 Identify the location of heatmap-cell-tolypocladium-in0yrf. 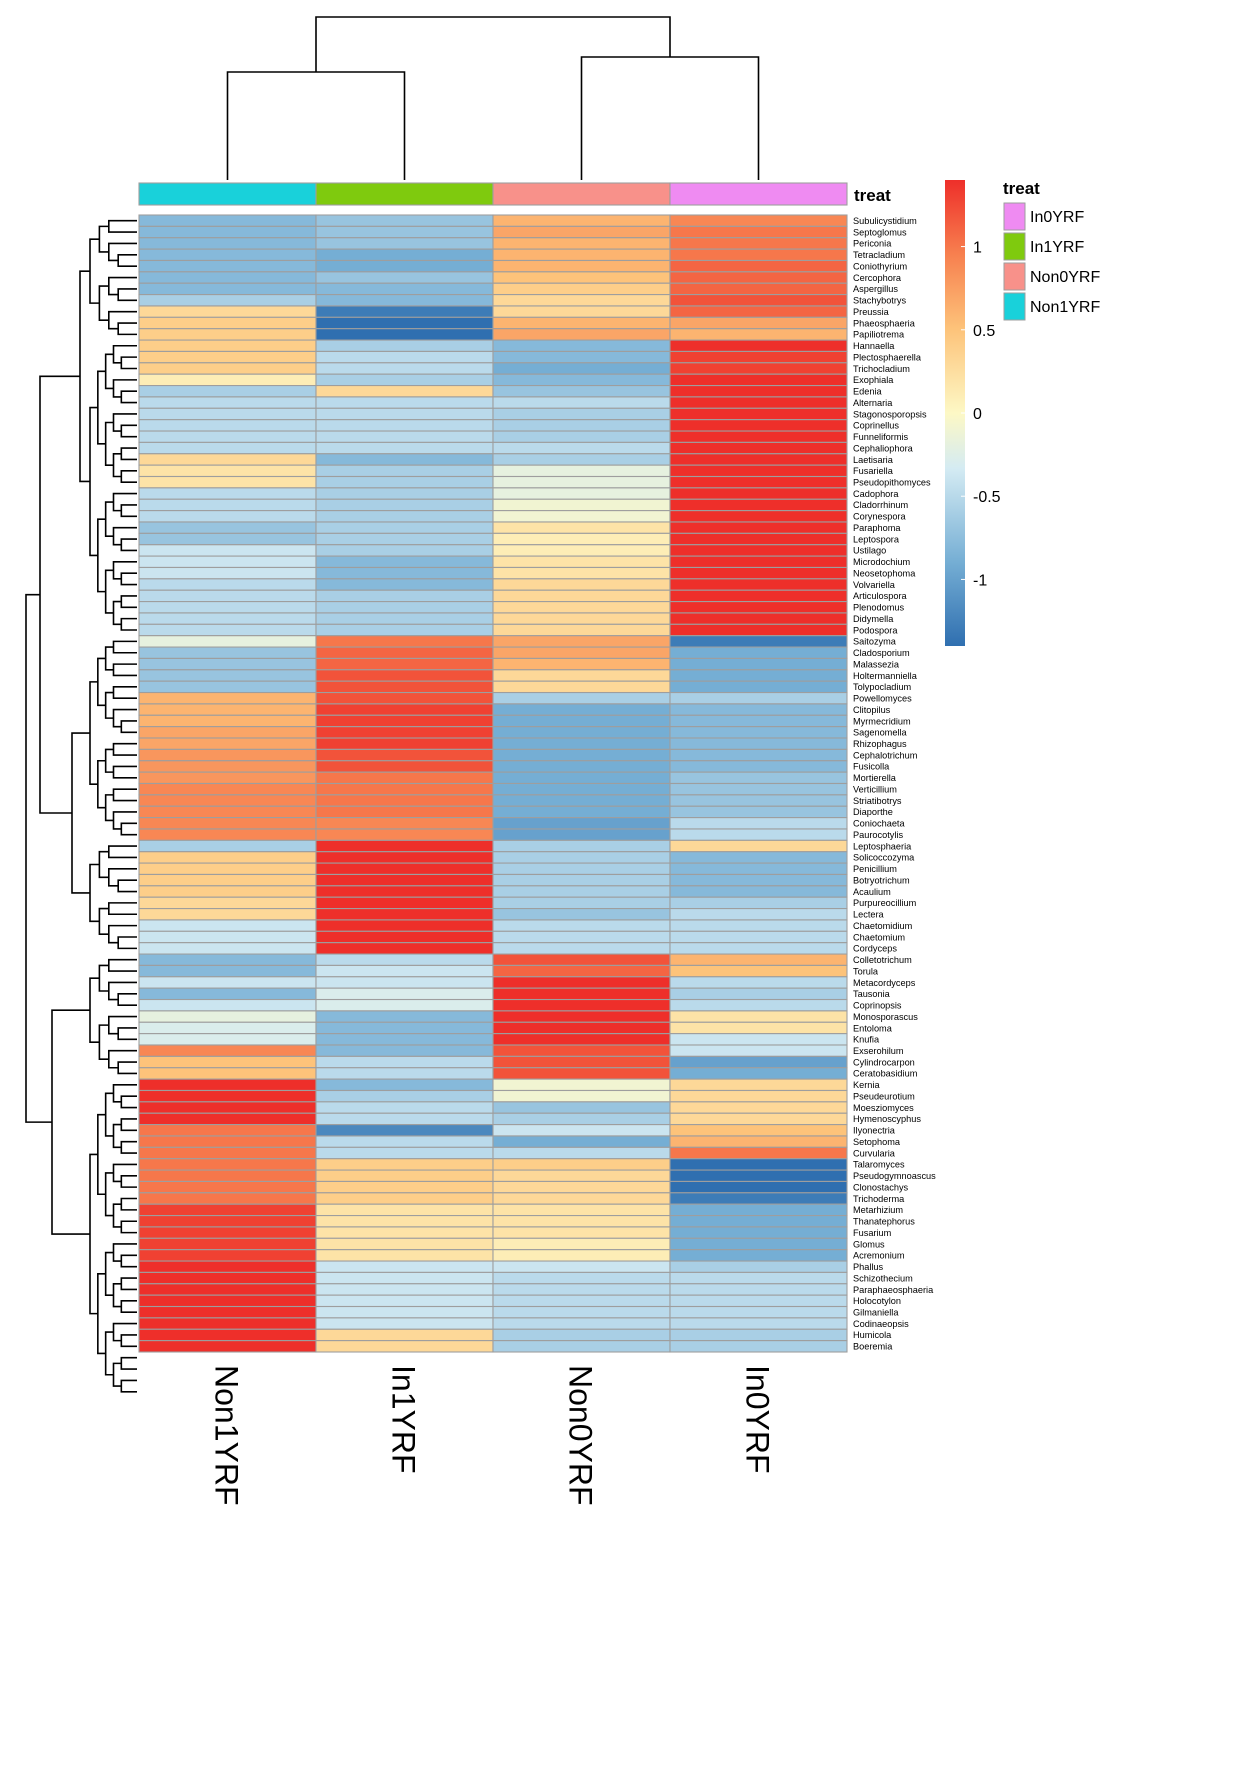
(758, 687).